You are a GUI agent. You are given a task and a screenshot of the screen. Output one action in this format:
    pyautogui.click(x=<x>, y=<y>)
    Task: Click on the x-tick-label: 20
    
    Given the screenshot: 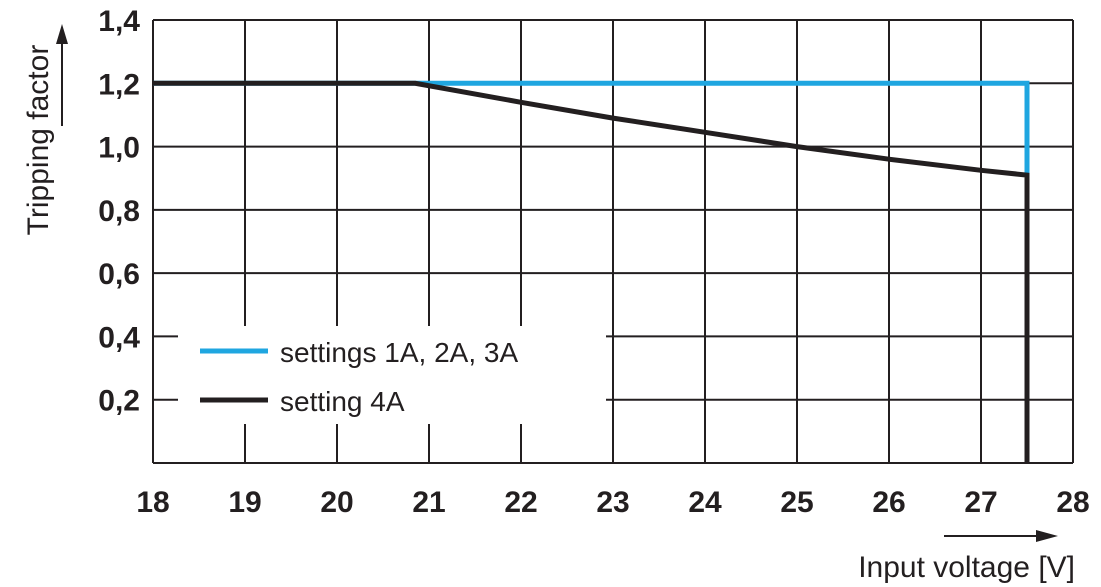 What is the action you would take?
    pyautogui.click(x=336, y=502)
    